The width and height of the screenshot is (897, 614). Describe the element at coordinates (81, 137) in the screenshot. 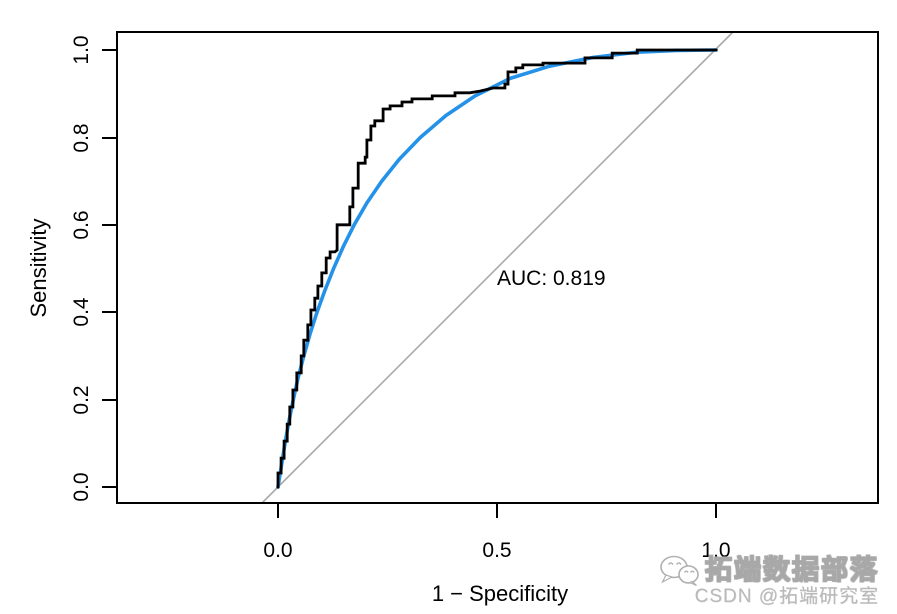

I see `y-tick-label-0.8: 0.8` at that location.